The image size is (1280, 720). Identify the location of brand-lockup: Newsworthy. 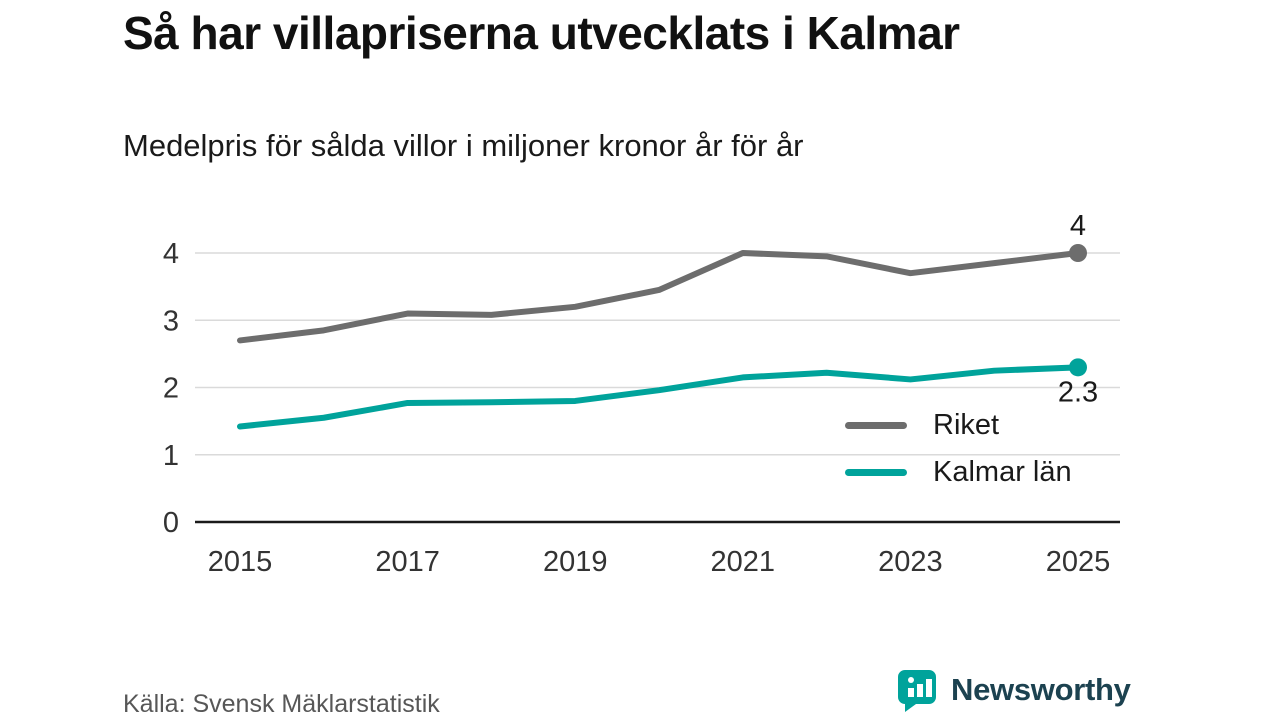
(1014, 690).